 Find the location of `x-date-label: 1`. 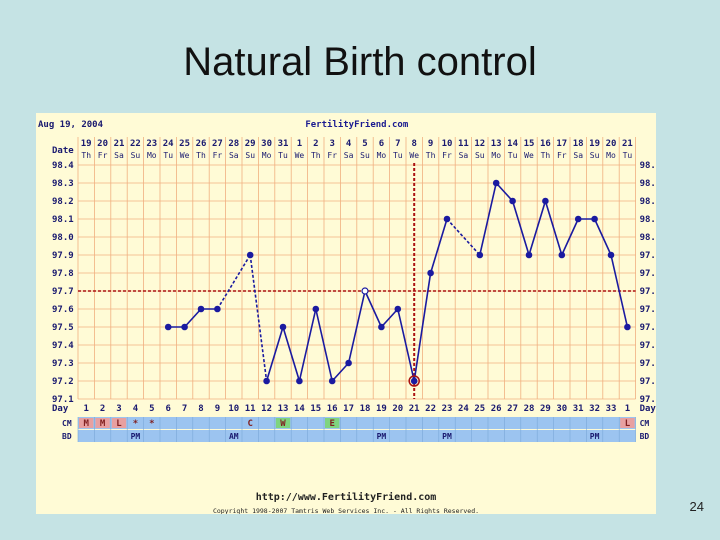

x-date-label: 1 is located at coordinates (299, 144).